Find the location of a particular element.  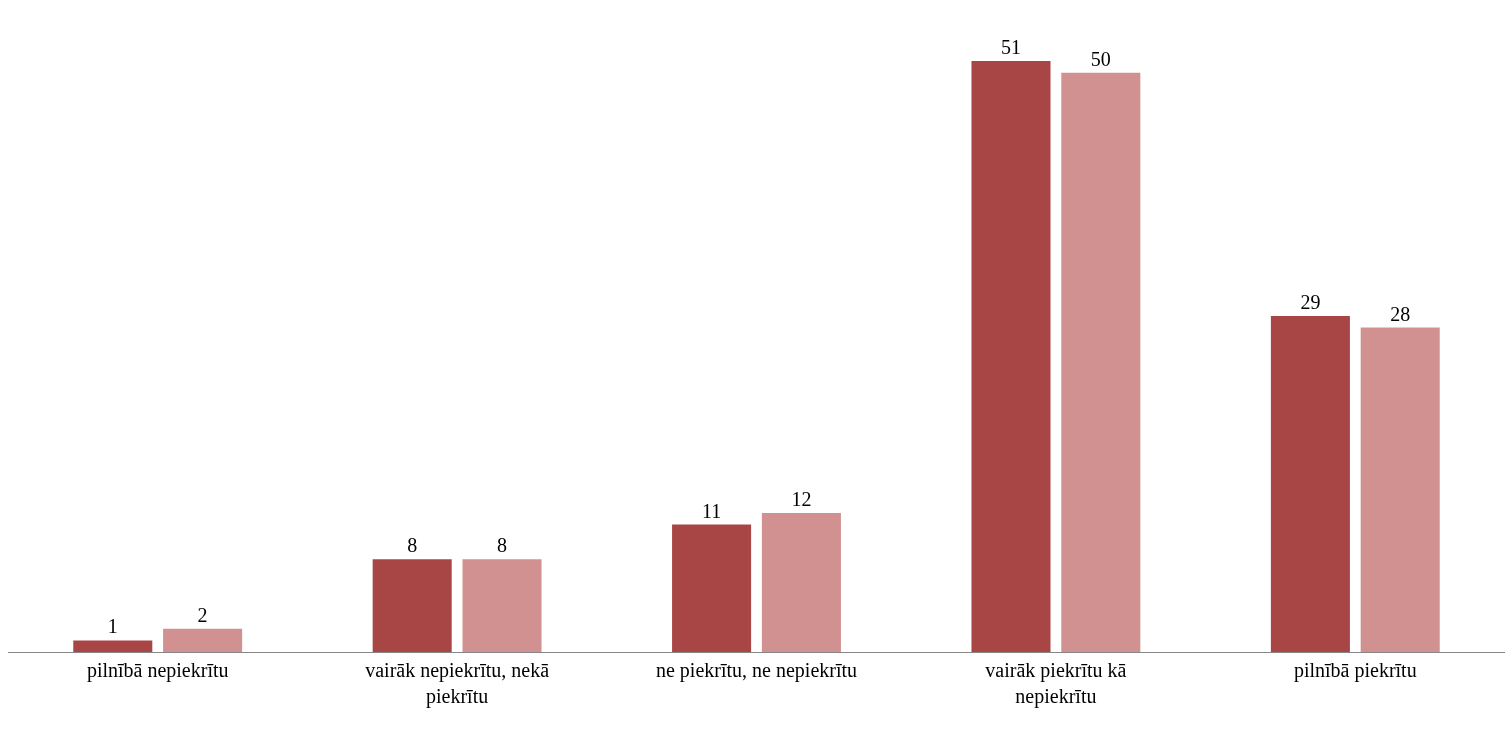

x-tick-label: pilnībā nepiekrītu is located at coordinates (157, 670).